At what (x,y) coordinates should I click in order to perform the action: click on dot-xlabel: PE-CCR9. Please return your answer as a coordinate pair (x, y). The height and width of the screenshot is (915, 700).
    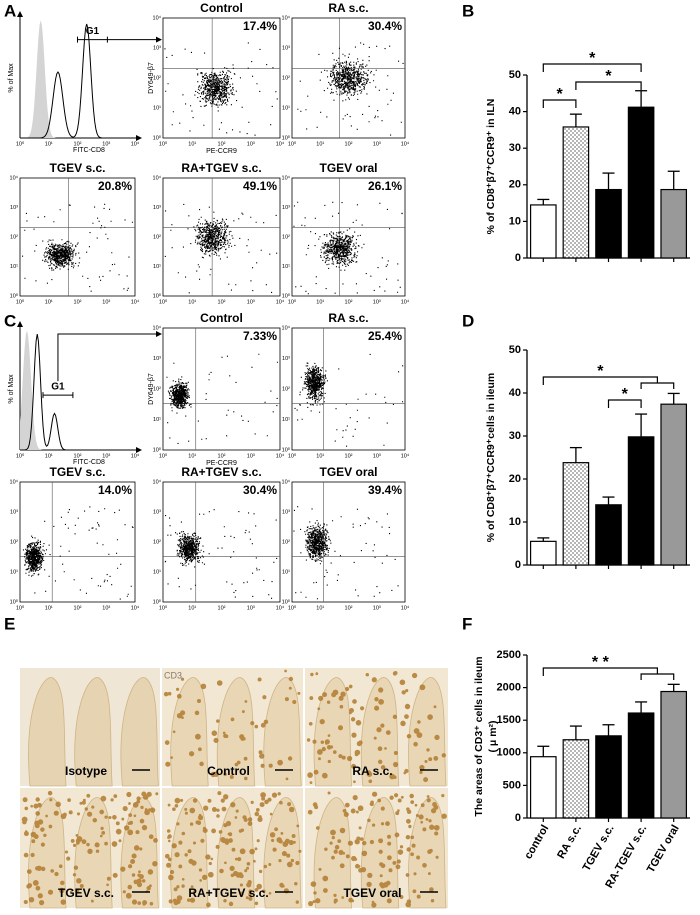
    Looking at the image, I should click on (221, 463).